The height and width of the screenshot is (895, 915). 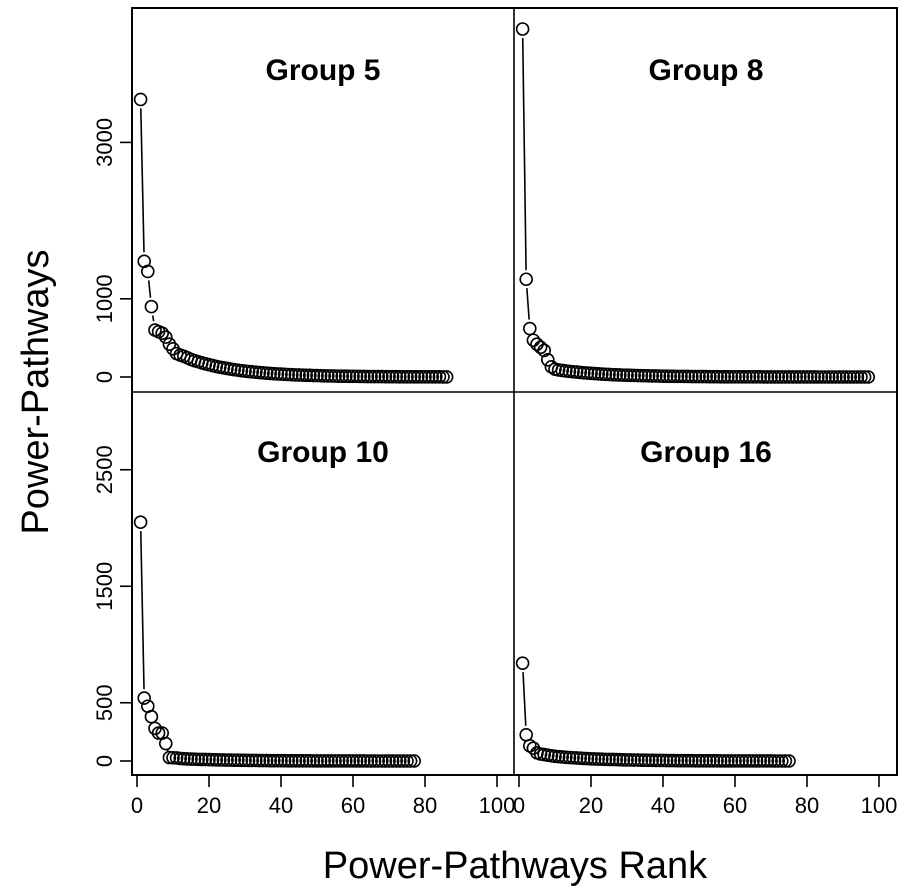 I want to click on top-row-y-tick-label: 3000, so click(x=104, y=142).